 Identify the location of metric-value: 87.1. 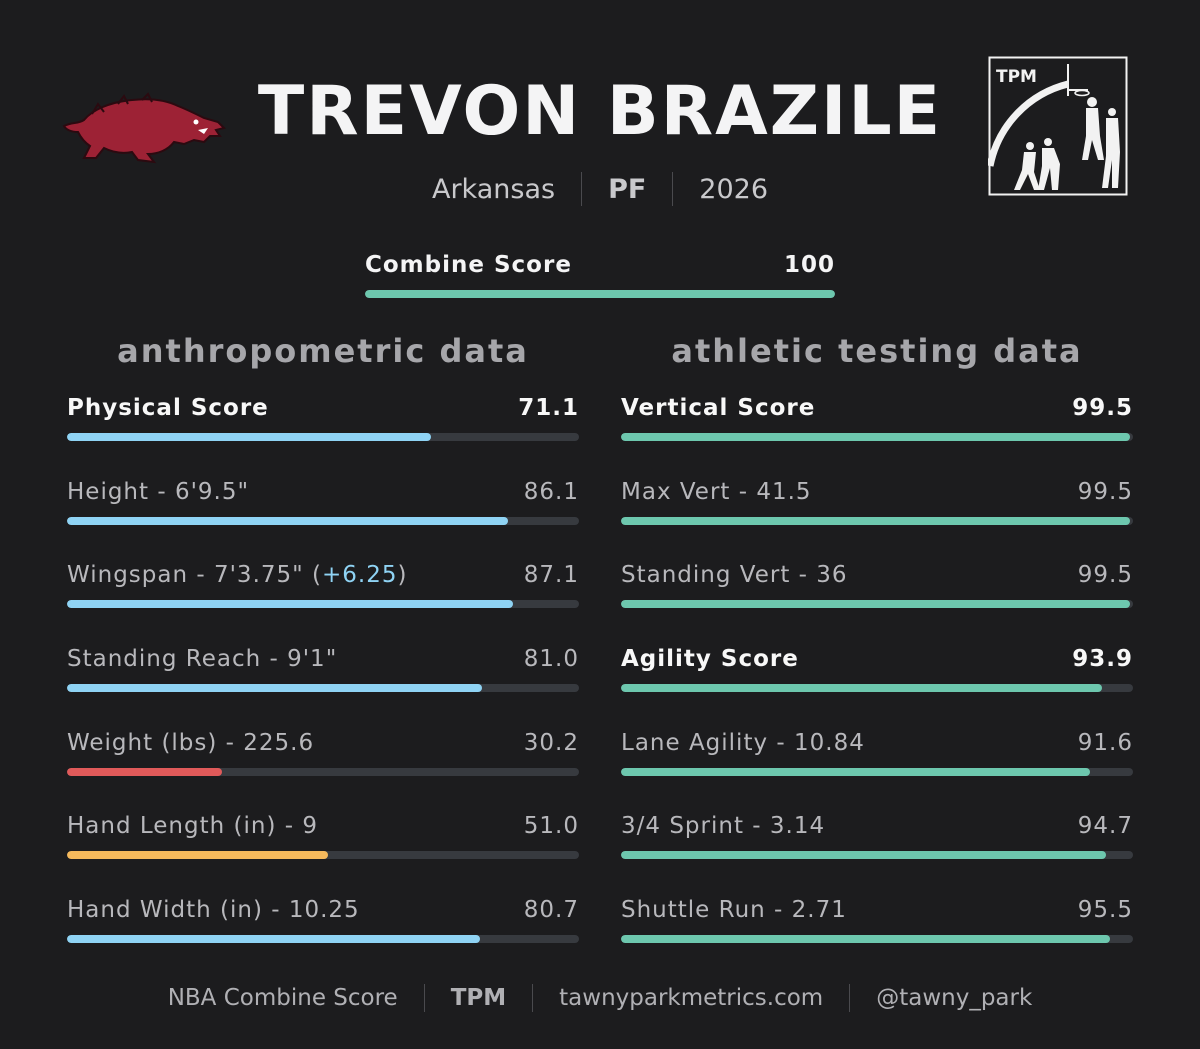
(551, 575).